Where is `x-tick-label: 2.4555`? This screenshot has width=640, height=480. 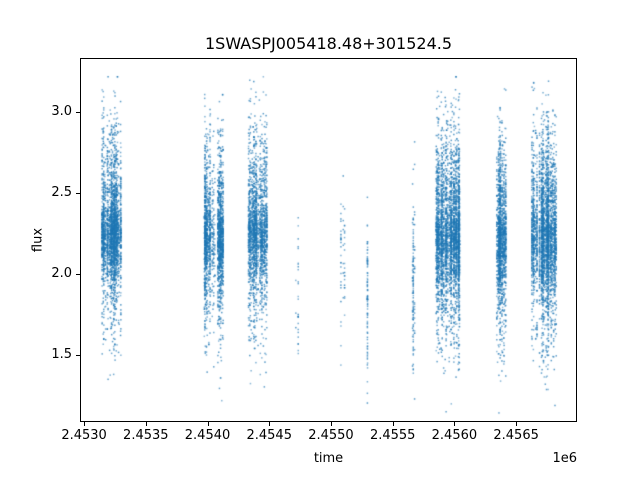
x-tick-label: 2.4555 is located at coordinates (392, 435).